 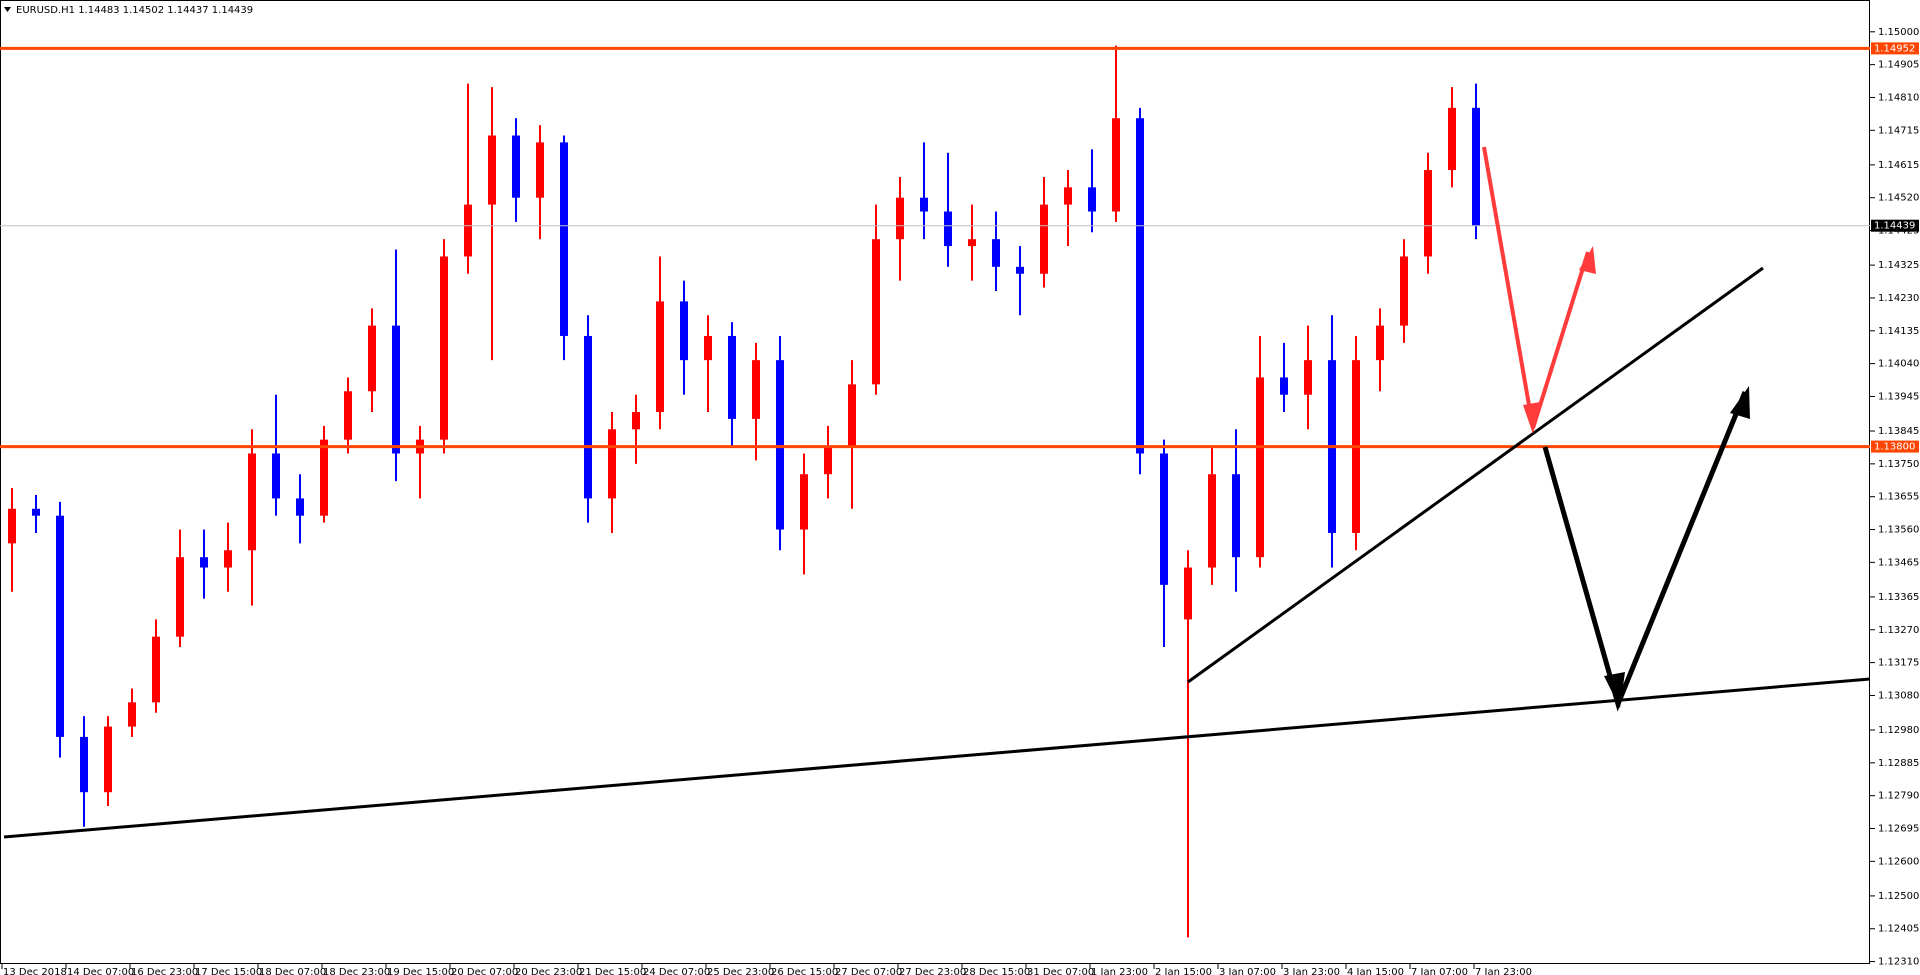 I want to click on current-price-box, so click(x=1895, y=225).